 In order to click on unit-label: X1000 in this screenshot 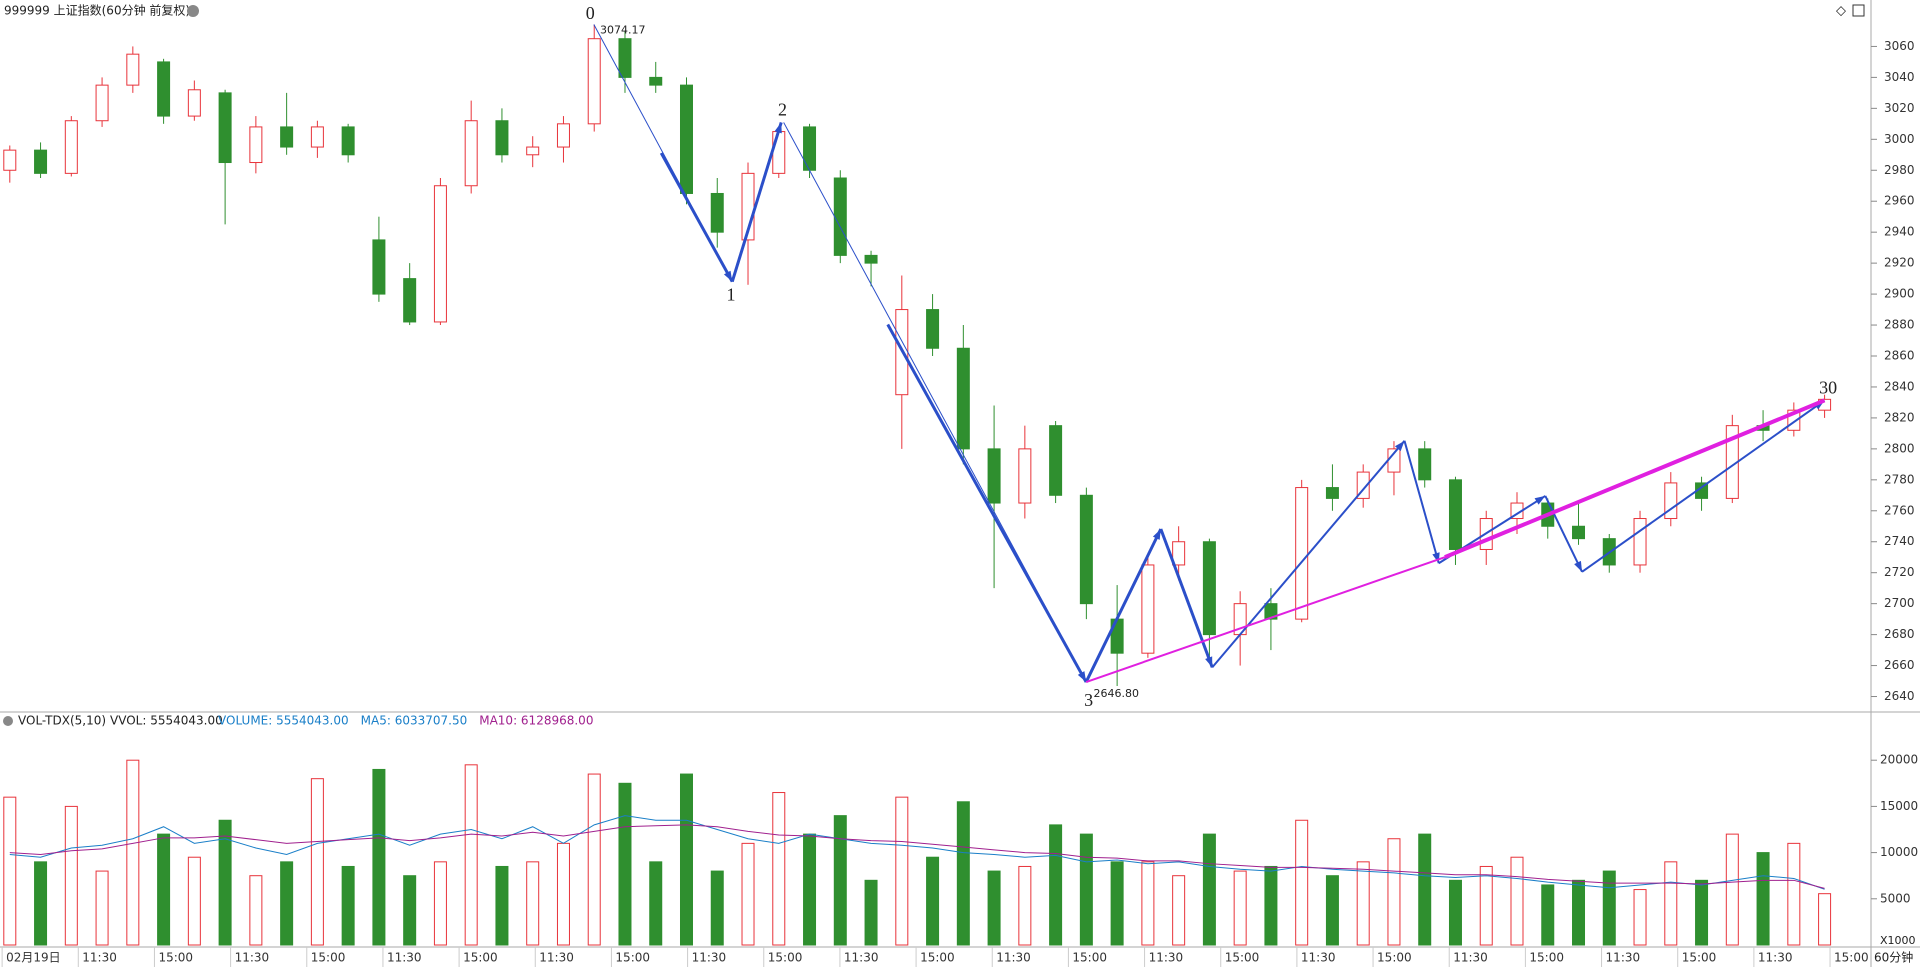, I will do `click(1898, 940)`.